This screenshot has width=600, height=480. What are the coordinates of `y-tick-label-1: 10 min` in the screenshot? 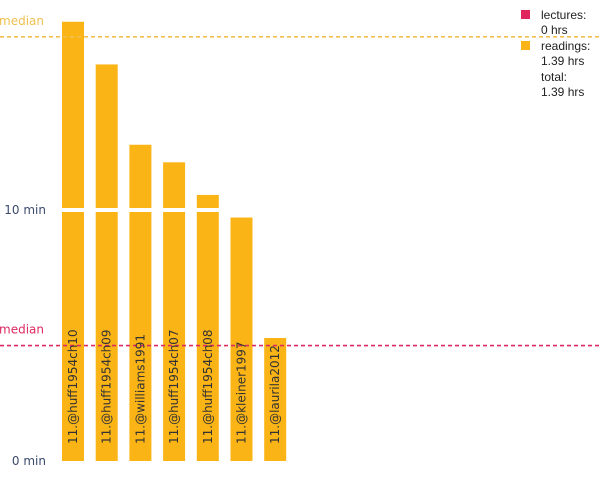 It's located at (25, 210).